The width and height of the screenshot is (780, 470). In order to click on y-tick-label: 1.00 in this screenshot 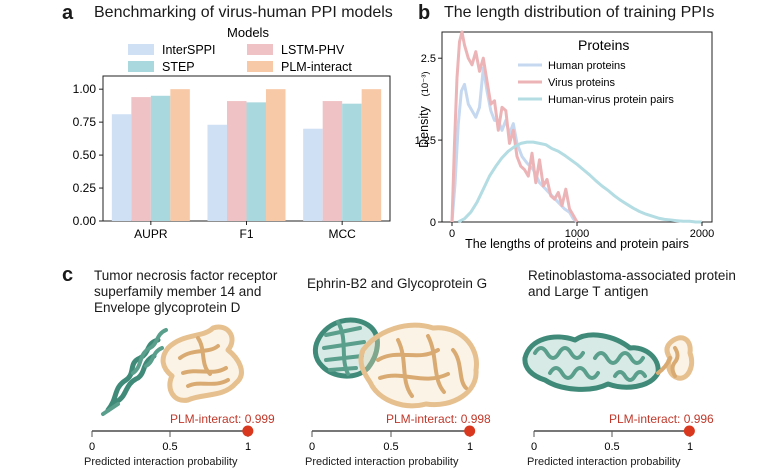, I will do `click(85, 89)`.